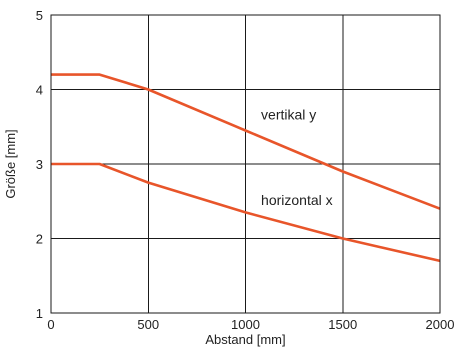 This screenshot has height=354, width=459. Describe the element at coordinates (297, 157) in the screenshot. I see `annotations: vertikal y horizontal x` at that location.